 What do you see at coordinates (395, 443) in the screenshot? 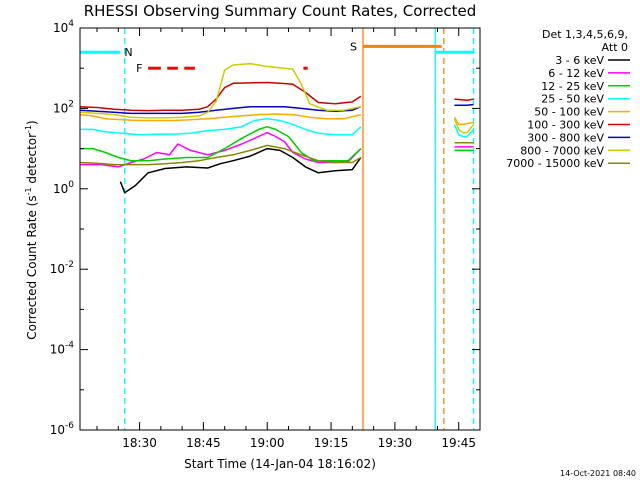
I see `x-tick-label: 19:30` at bounding box center [395, 443].